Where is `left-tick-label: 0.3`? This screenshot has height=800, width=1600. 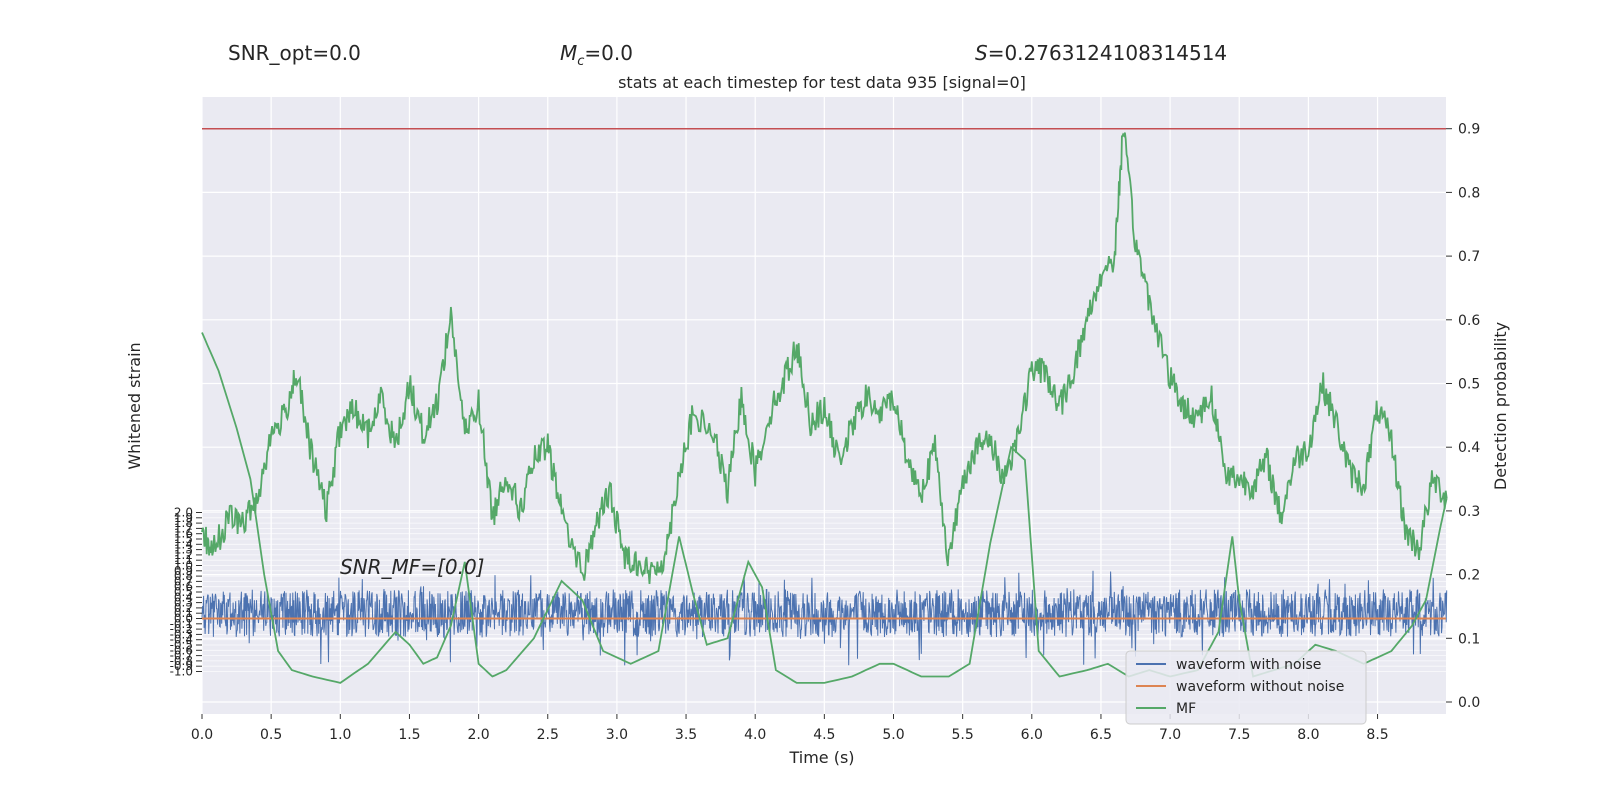
left-tick-label: 0.3 is located at coordinates (183, 603).